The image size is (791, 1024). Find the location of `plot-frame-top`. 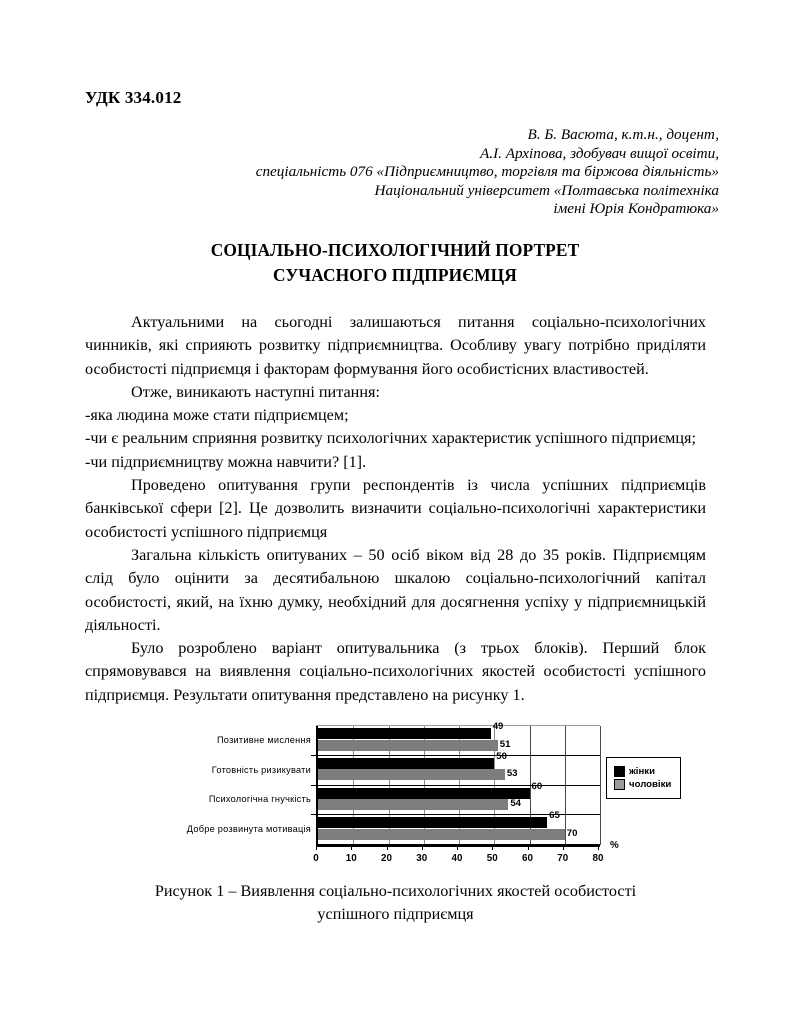

plot-frame-top is located at coordinates (458, 725).